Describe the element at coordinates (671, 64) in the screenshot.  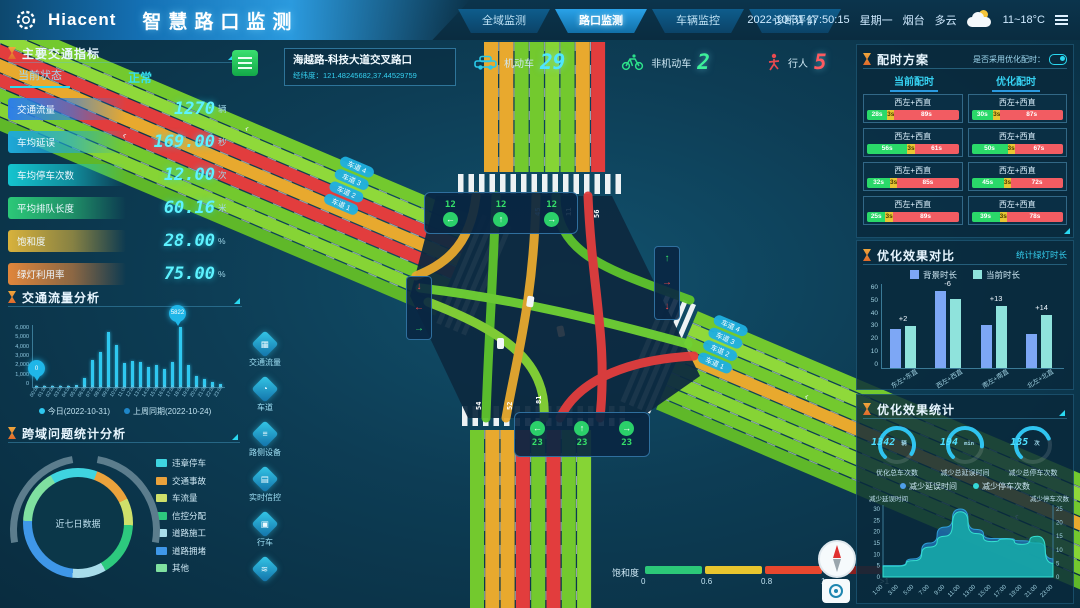
I see `count-label: 非机动车` at that location.